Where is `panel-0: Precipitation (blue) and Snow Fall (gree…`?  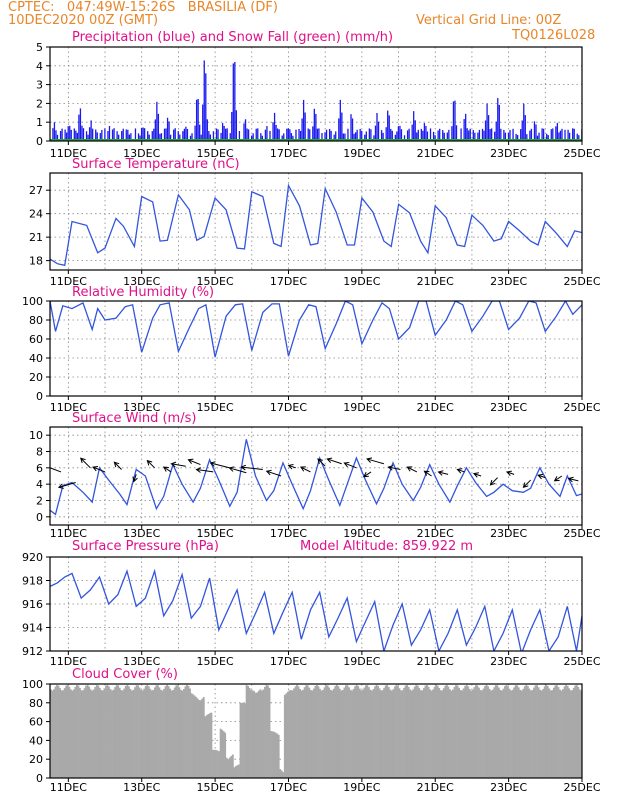 panel-0: Precipitation (blue) and Snow Fall (gree… is located at coordinates (318, 95).